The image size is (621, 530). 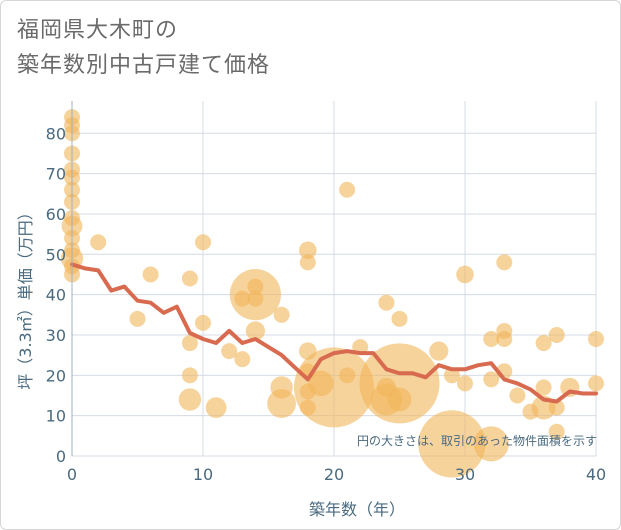 I want to click on x-tick-label: 30, so click(x=465, y=474).